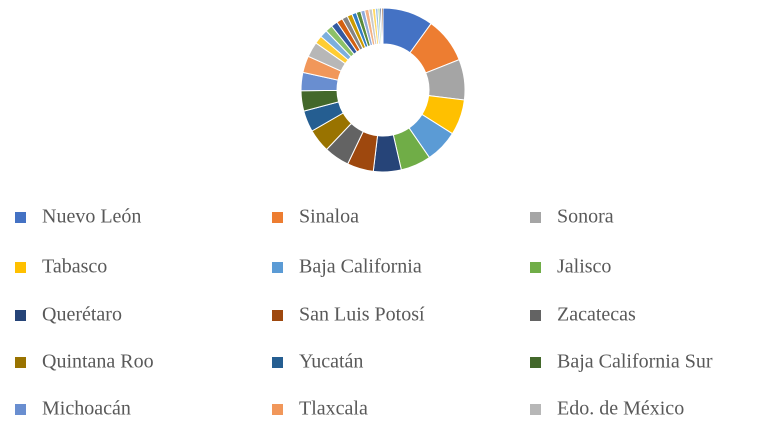  Describe the element at coordinates (635, 362) in the screenshot. I see `legend-label: Baja California Sur` at that location.